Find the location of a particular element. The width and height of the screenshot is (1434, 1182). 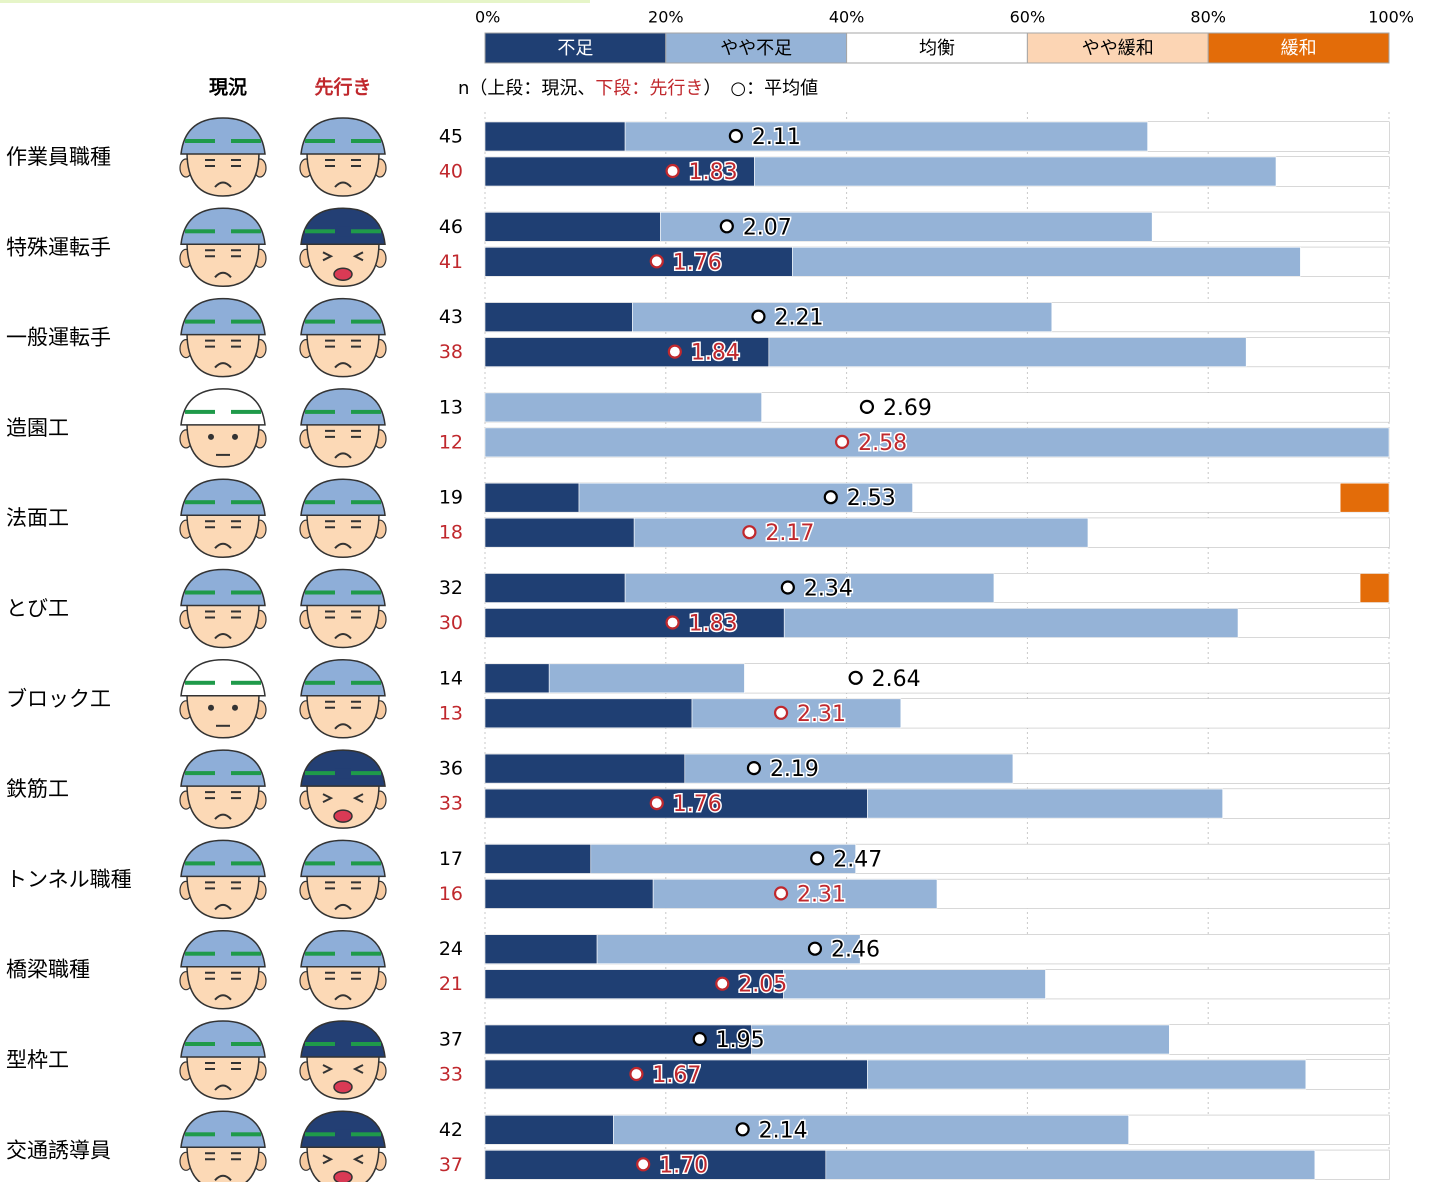

mean-label: 1.70 is located at coordinates (683, 1165).